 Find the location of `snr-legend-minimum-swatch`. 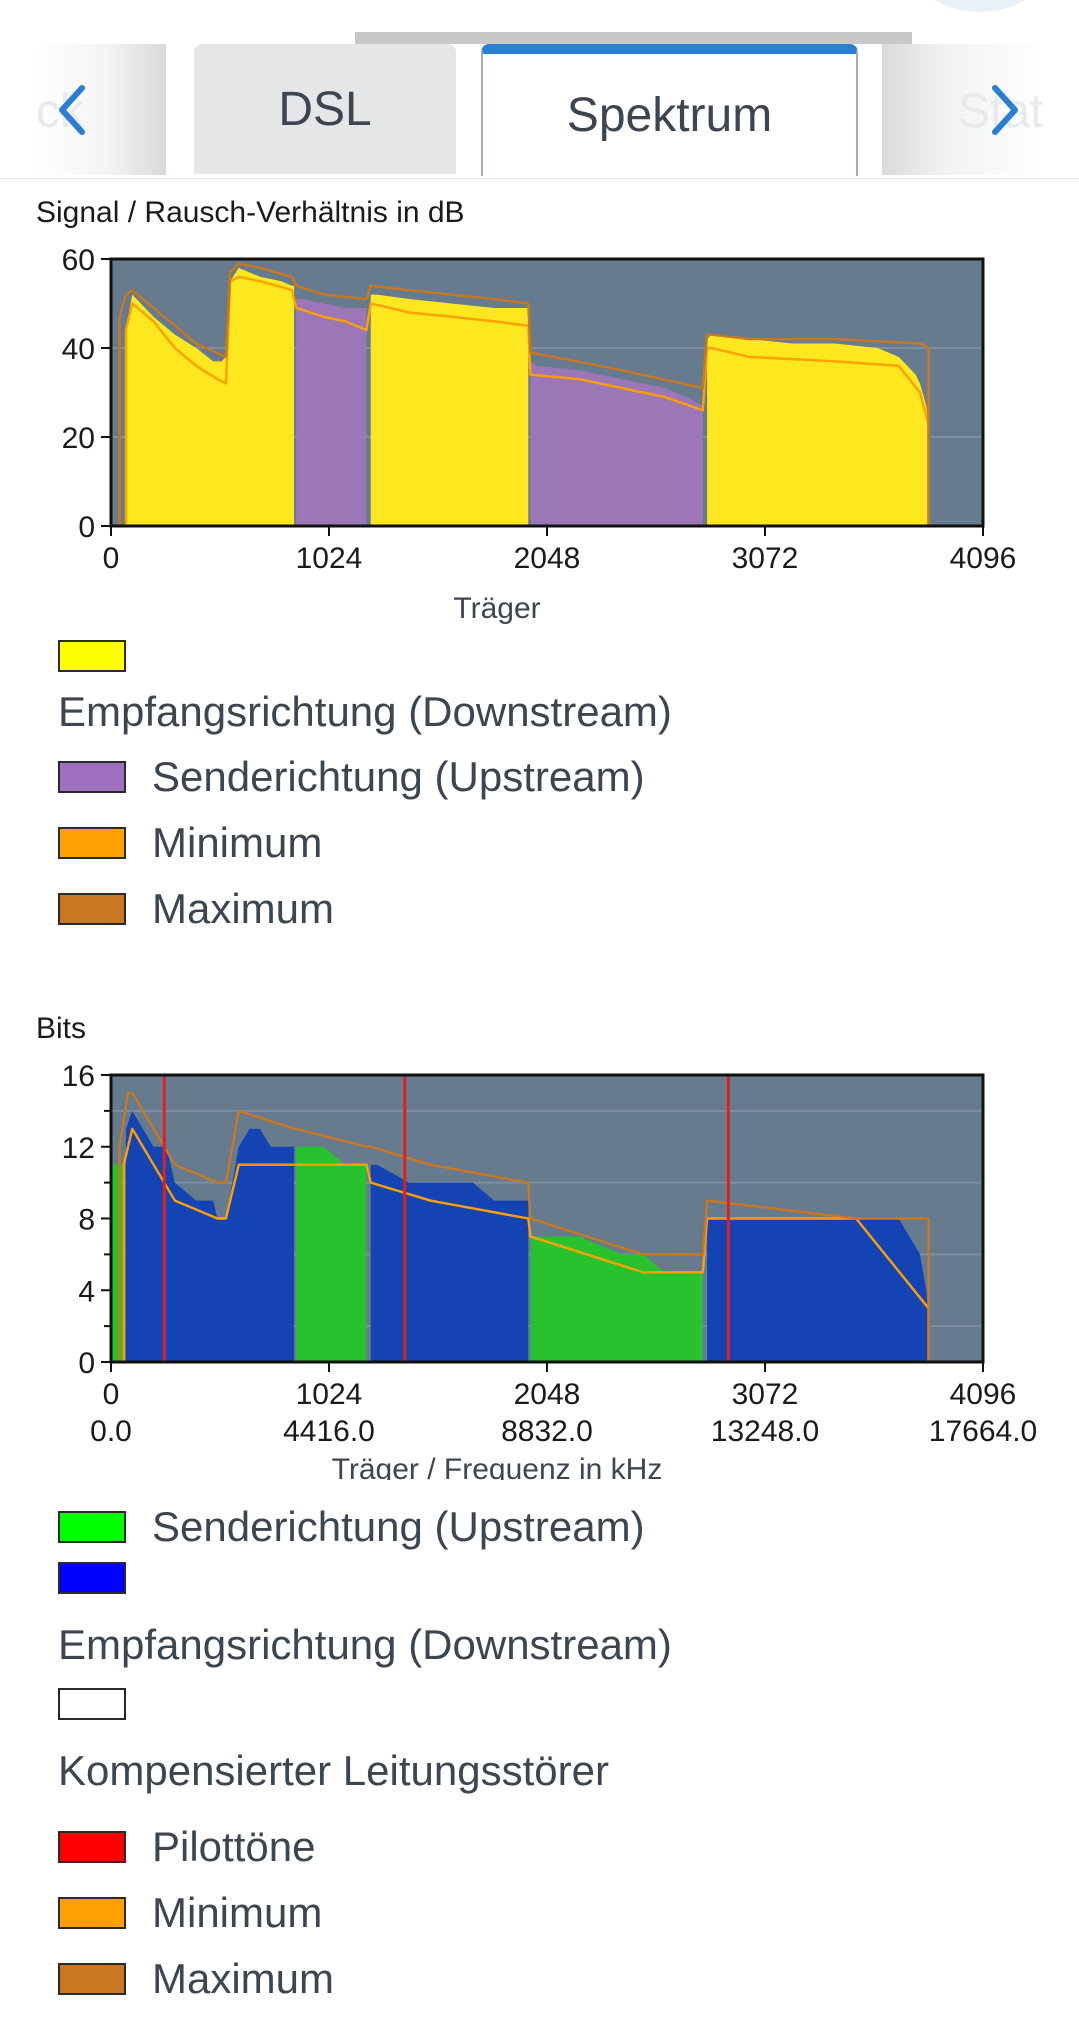

snr-legend-minimum-swatch is located at coordinates (92, 843).